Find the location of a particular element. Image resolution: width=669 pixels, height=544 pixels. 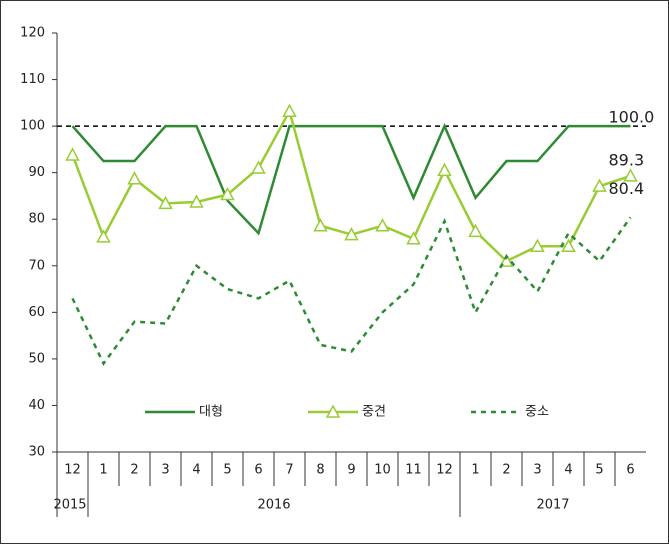

y-tick-label: 90 is located at coordinates (36, 172).